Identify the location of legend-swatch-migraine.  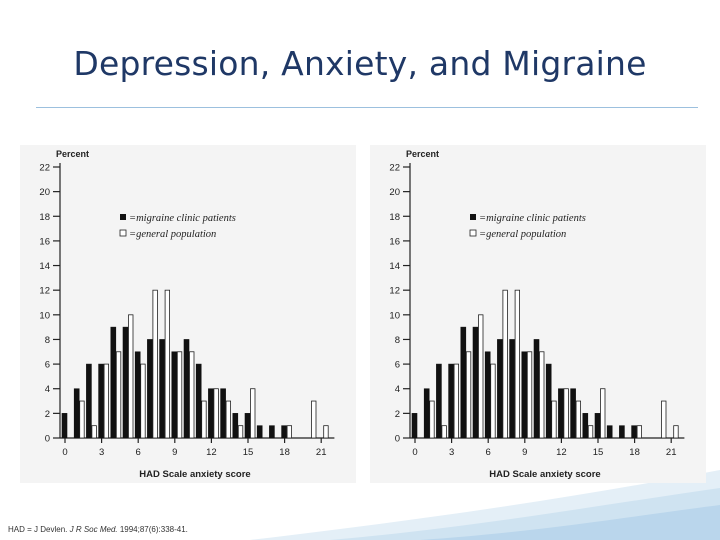
(473, 217).